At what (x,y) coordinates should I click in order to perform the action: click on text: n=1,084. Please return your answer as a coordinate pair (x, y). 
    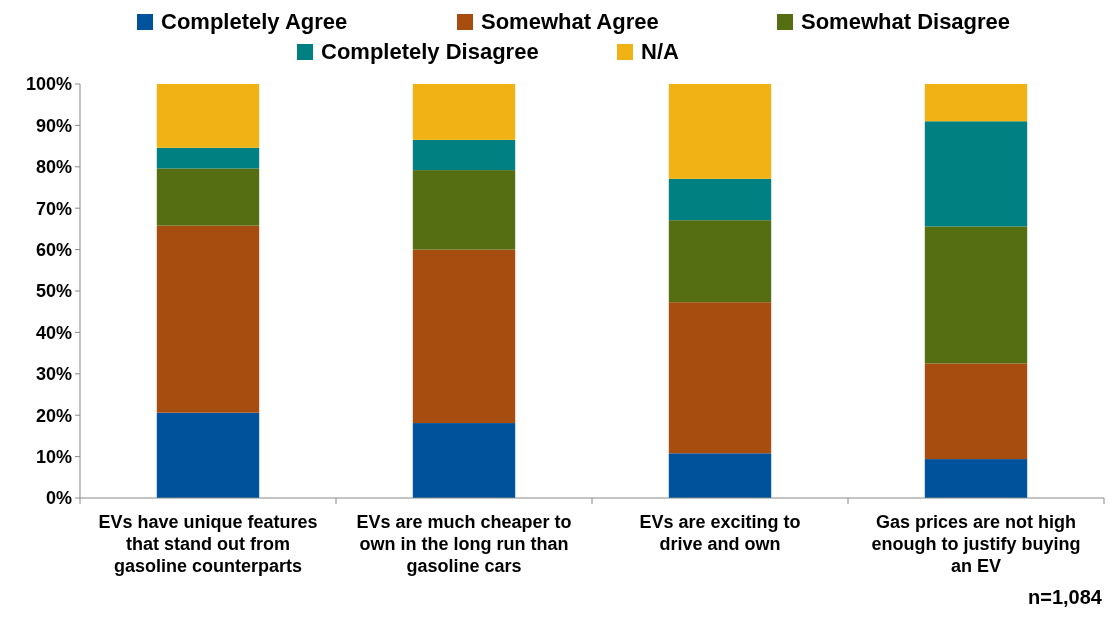
    Looking at the image, I should click on (1065, 597).